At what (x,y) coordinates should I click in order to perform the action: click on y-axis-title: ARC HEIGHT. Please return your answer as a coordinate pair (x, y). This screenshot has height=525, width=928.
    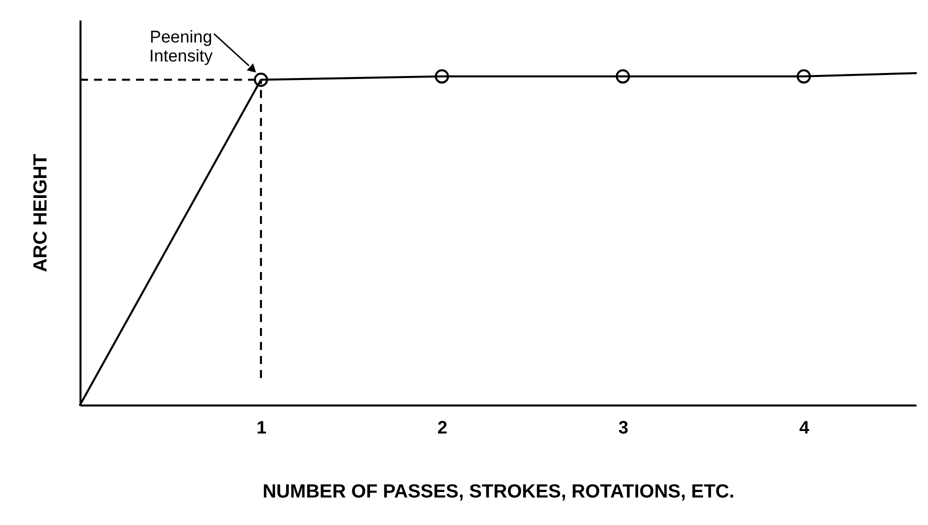
    Looking at the image, I should click on (41, 213).